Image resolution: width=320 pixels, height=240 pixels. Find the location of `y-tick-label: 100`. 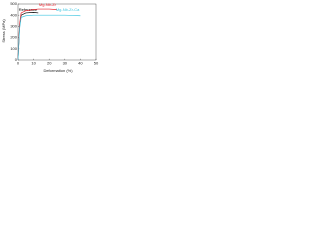

y-tick-label: 100 is located at coordinates (13, 48).